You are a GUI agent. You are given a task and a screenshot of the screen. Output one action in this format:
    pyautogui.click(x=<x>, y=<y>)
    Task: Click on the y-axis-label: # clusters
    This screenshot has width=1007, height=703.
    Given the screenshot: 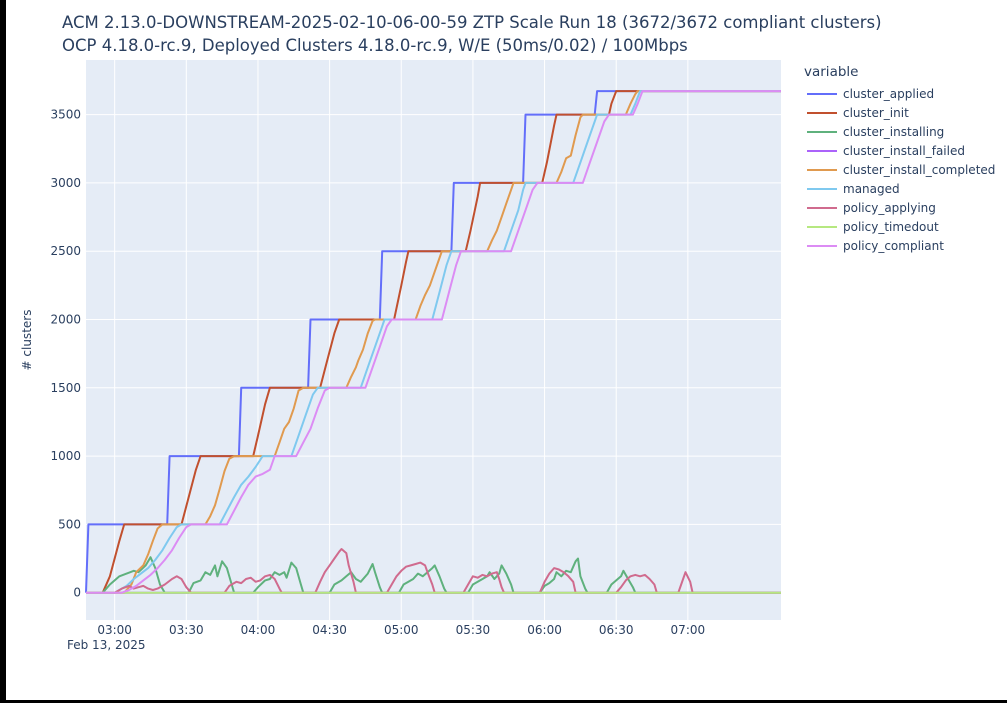 What is the action you would take?
    pyautogui.click(x=27, y=340)
    